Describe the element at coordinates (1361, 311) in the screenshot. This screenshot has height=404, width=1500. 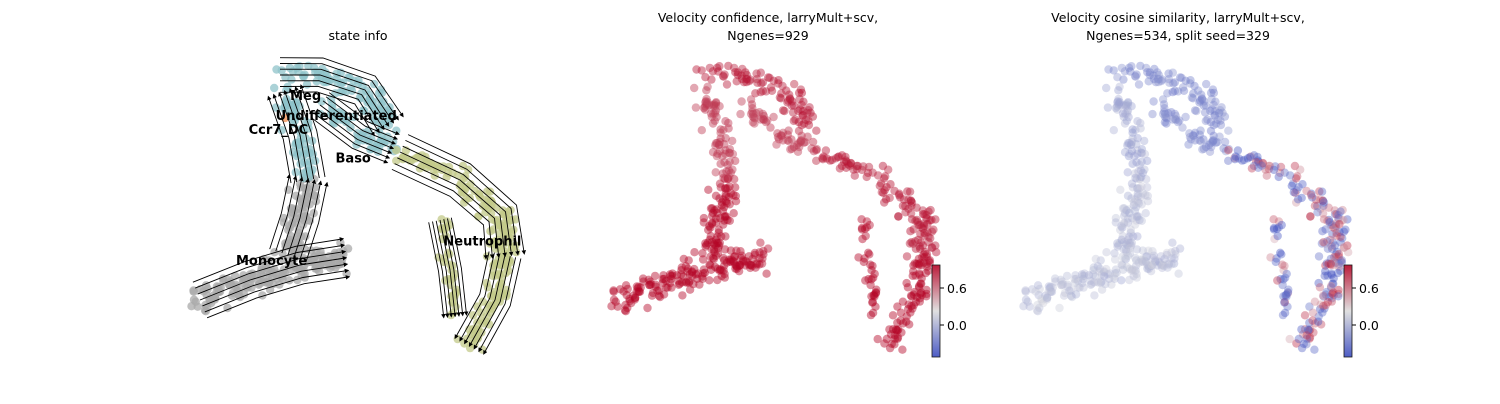
I see `colorbar-cosine: 0.6 0.0` at that location.